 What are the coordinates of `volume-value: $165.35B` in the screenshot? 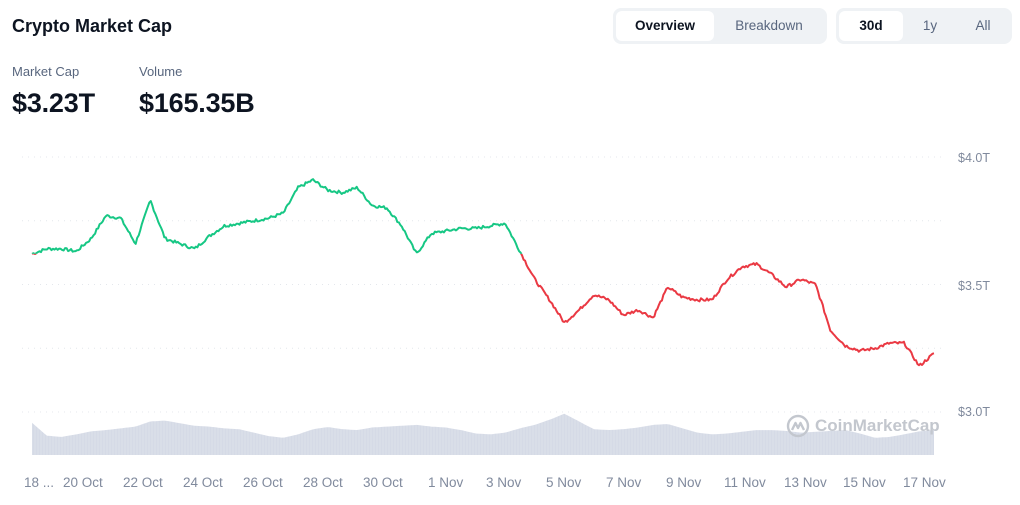 It's located at (197, 103).